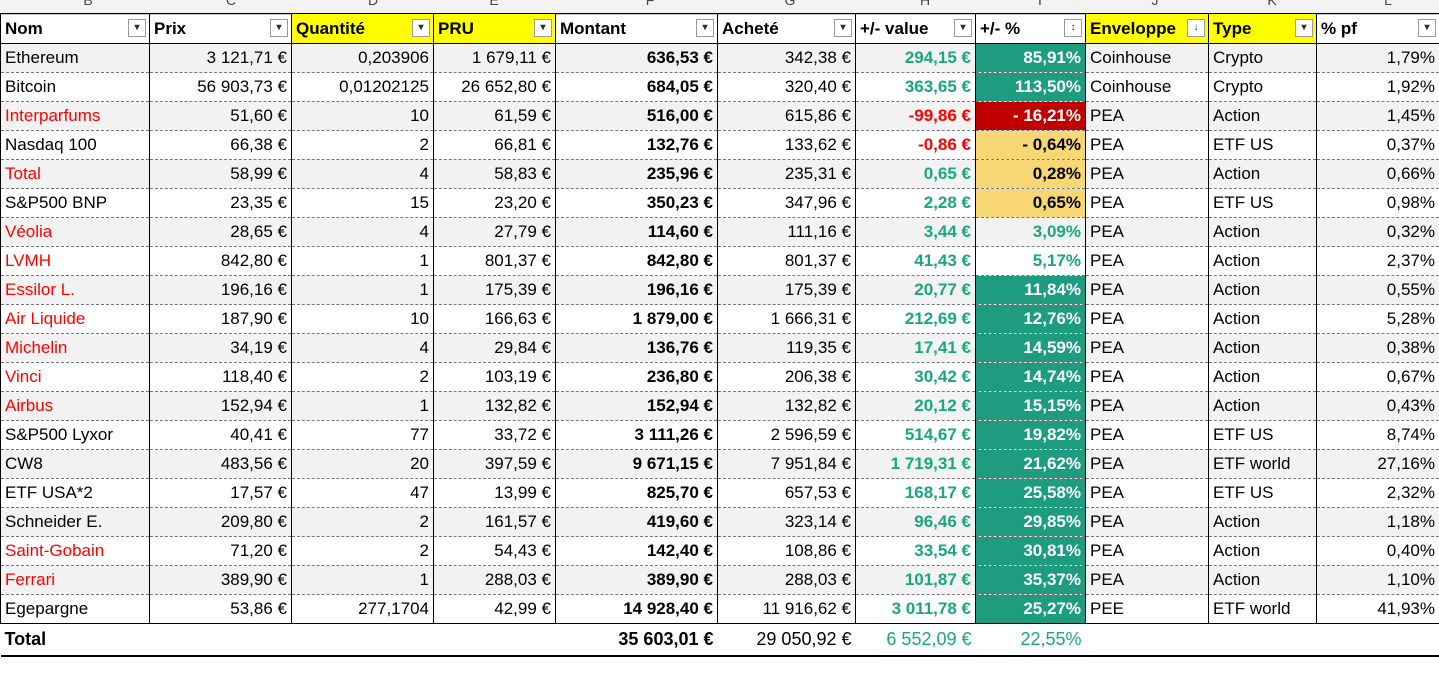 Image resolution: width=1439 pixels, height=686 pixels. What do you see at coordinates (915, 28) in the screenshot?
I see `column-header-6: +/- value ▾` at bounding box center [915, 28].